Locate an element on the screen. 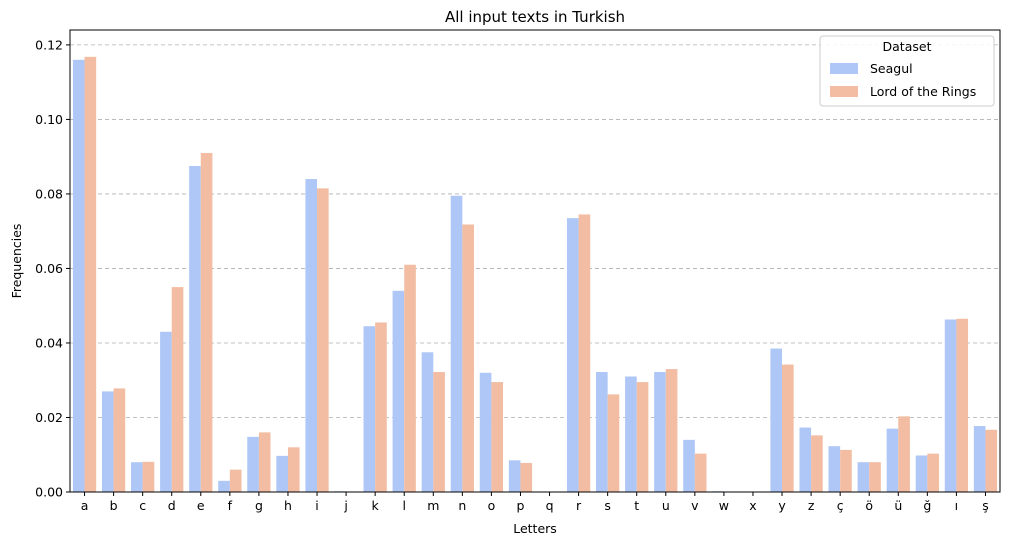 This screenshot has height=549, width=1010. x-tick-label: w is located at coordinates (724, 505).